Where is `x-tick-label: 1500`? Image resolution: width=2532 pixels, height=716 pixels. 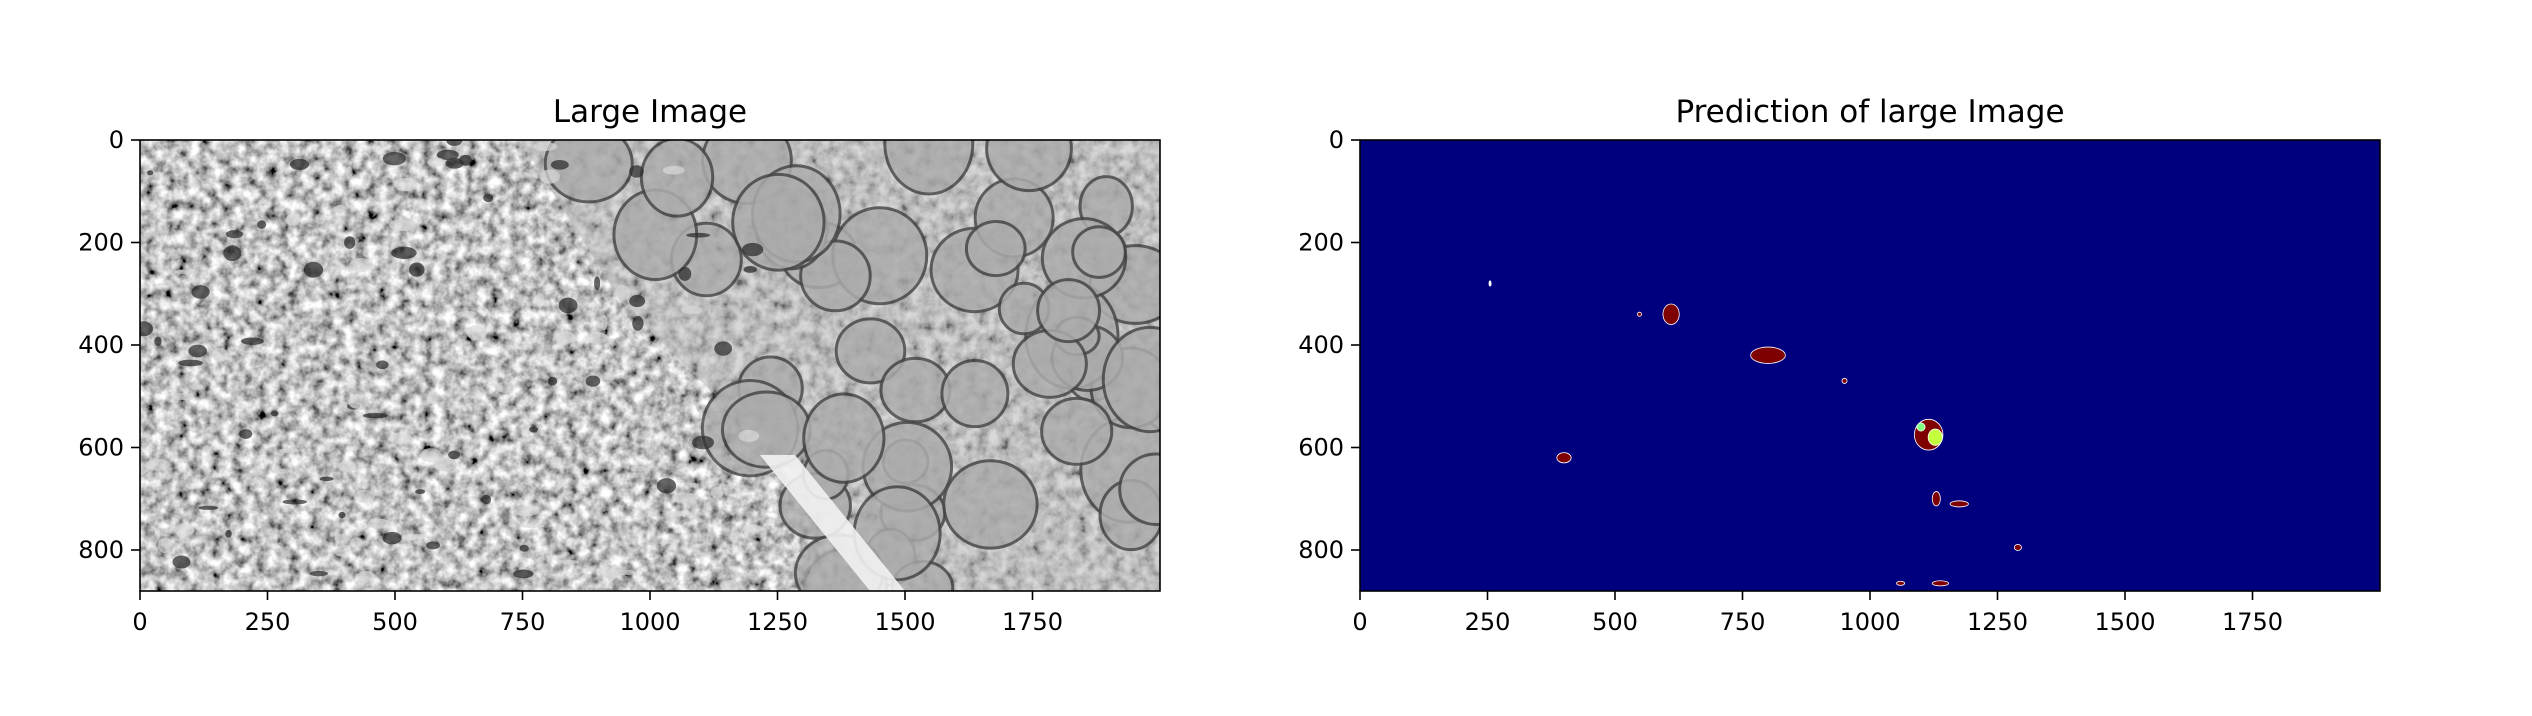 x-tick-label: 1500 is located at coordinates (2124, 622).